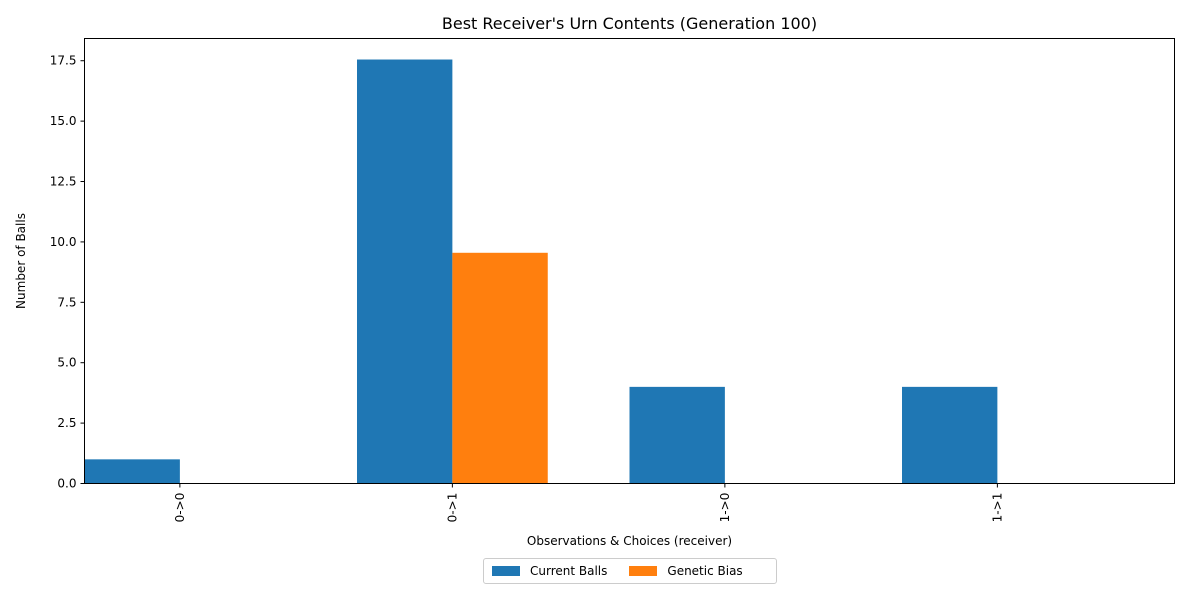 The width and height of the screenshot is (1200, 604). I want to click on x-axis: 0->0 0->1 1->0 1->1, so click(588, 503).